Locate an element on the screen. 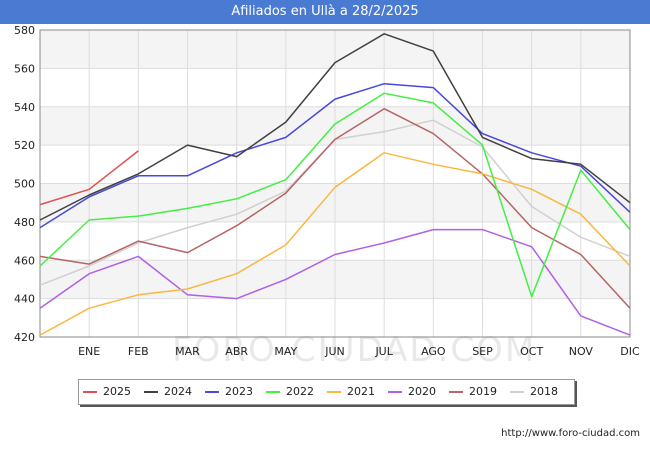 This screenshot has height=450, width=650. series-line-2025 is located at coordinates (89, 178).